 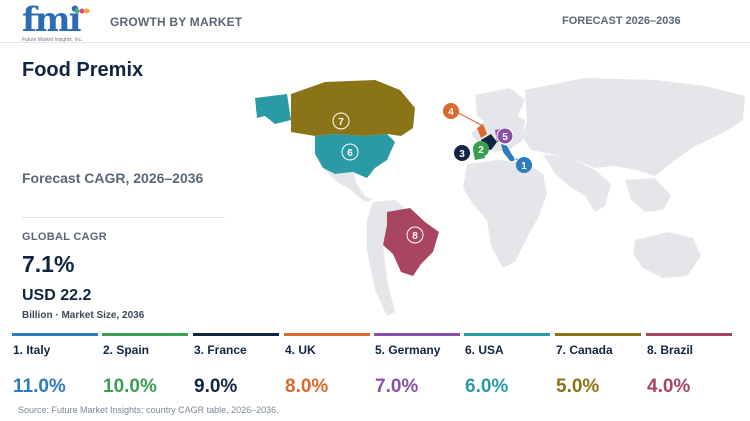 I want to click on map-marker-3: 3, so click(x=462, y=153).